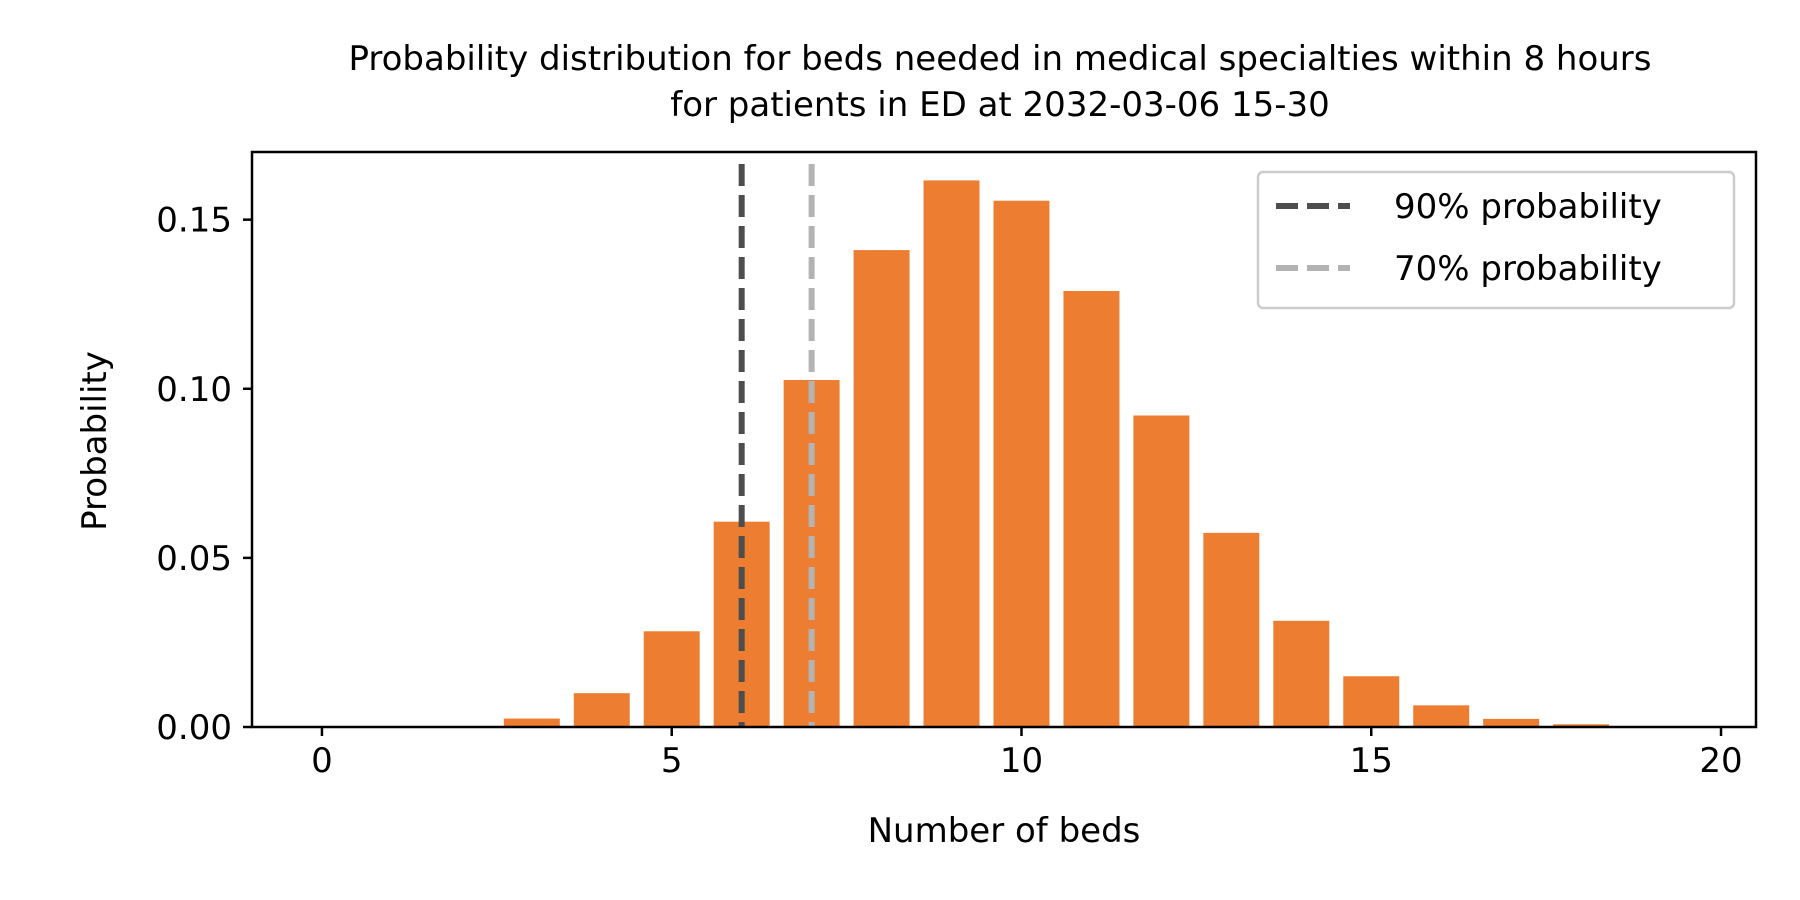 This screenshot has height=900, width=1800. I want to click on legend: 90% probability 70% probability, so click(1496, 240).